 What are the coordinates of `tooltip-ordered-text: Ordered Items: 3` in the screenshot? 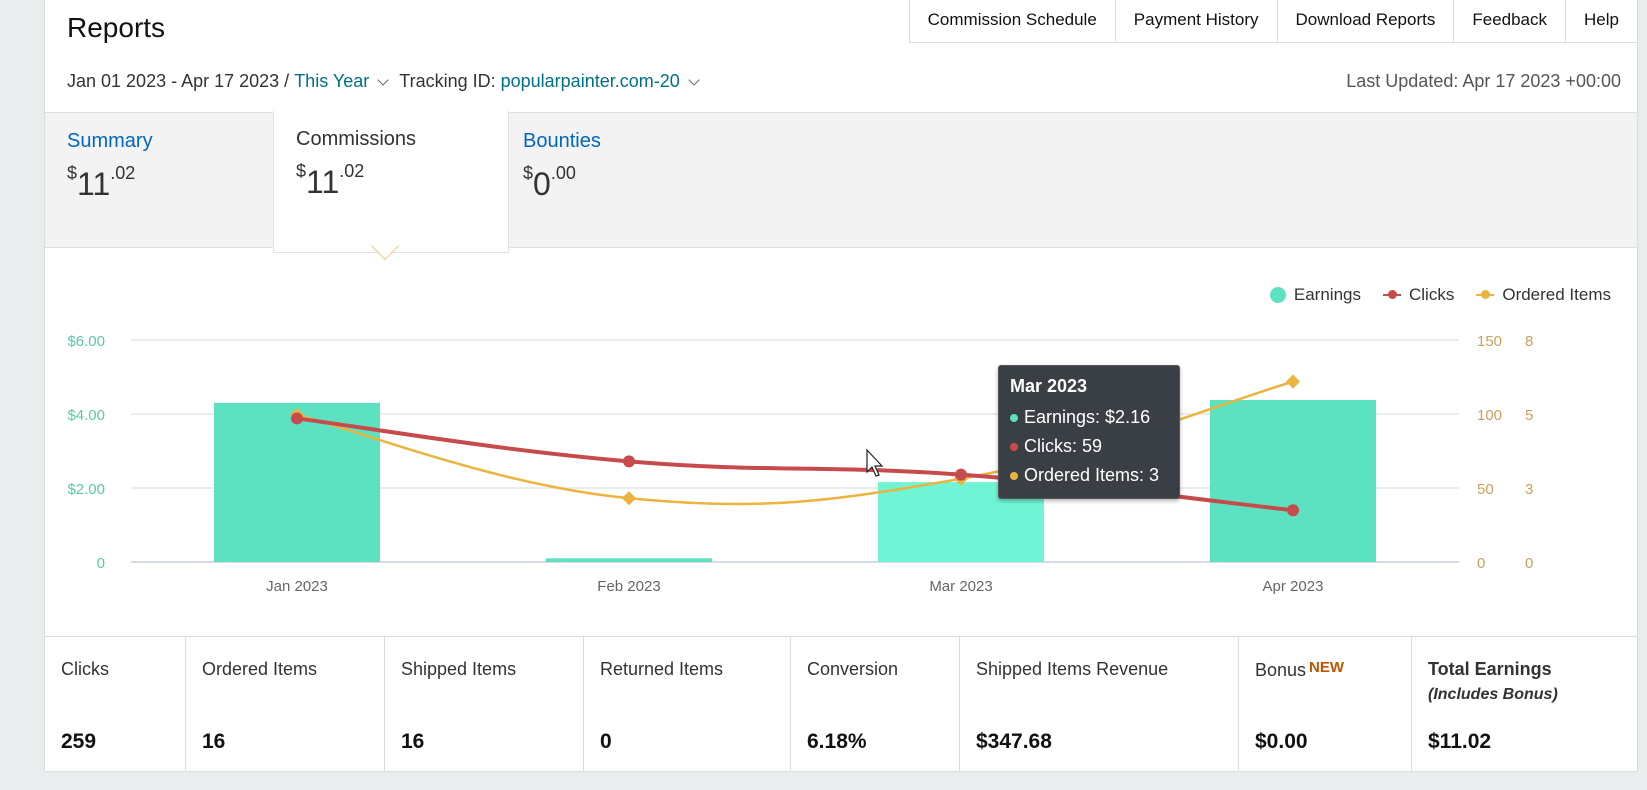 It's located at (1092, 475).